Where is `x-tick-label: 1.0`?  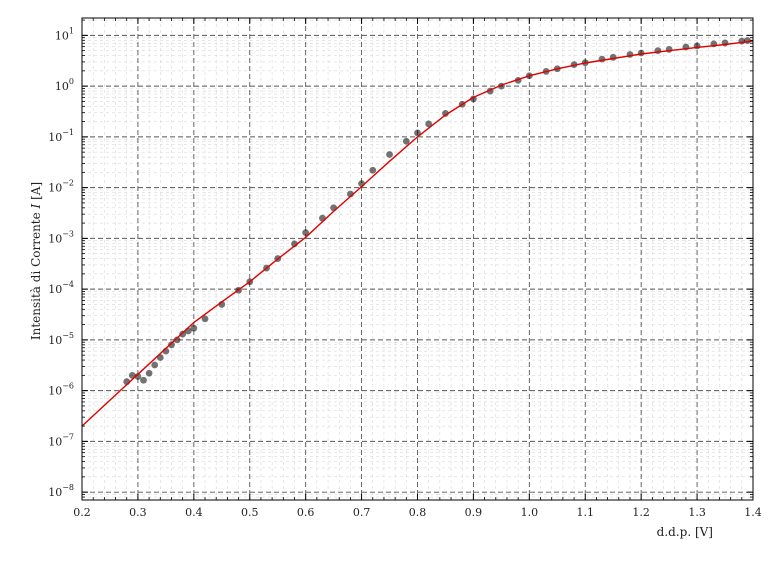 x-tick-label: 1.0 is located at coordinates (530, 512).